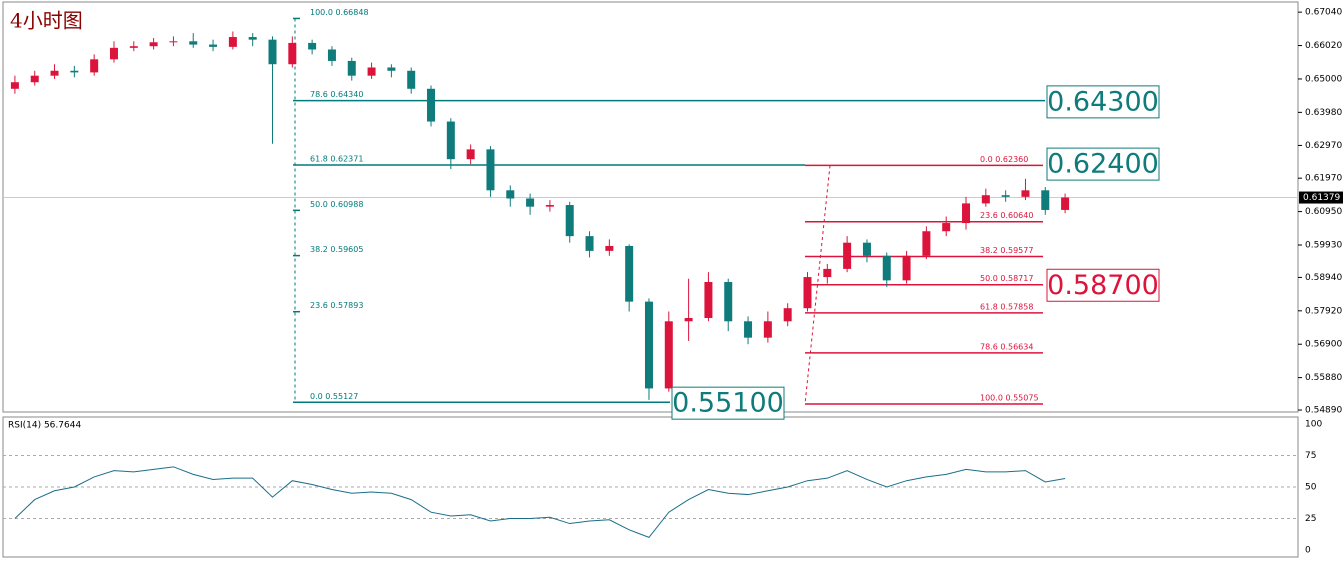 This screenshot has height=566, width=1344. What do you see at coordinates (44, 426) in the screenshot?
I see `rsi-label: RSI(14) 56.7644` at bounding box center [44, 426].